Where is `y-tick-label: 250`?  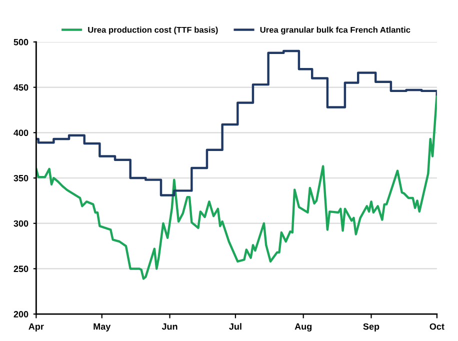 y-tick-label: 250 is located at coordinates (21, 269).